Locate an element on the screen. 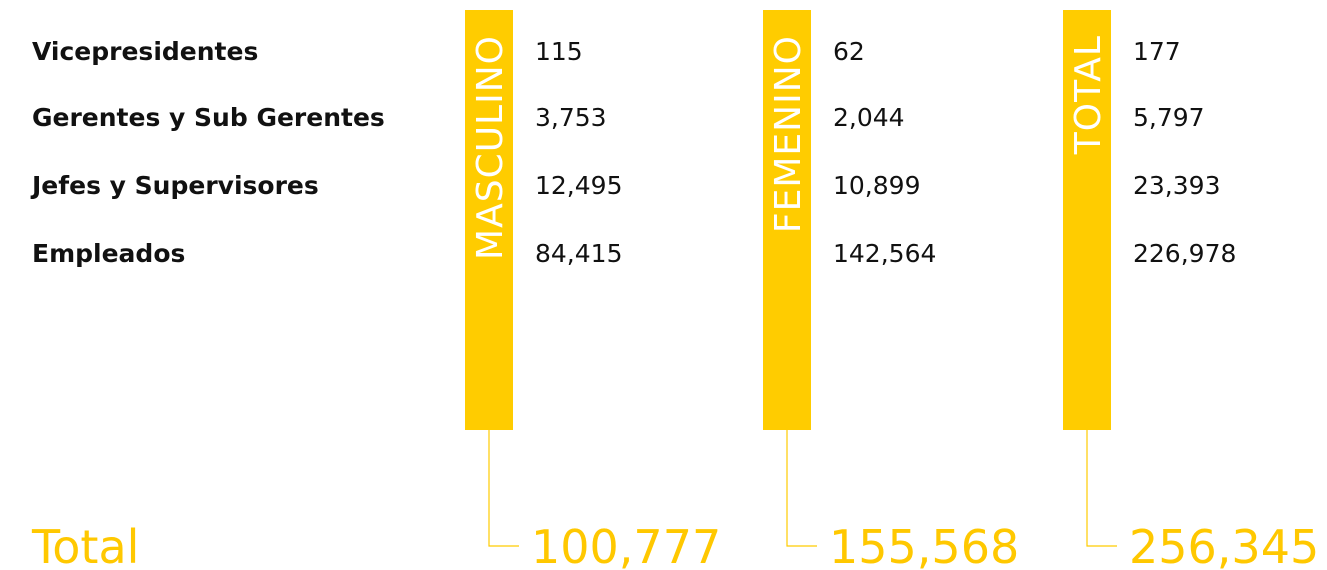 Image resolution: width=1327 pixels, height=570 pixels. cell-value: 23,393 is located at coordinates (1176, 185).